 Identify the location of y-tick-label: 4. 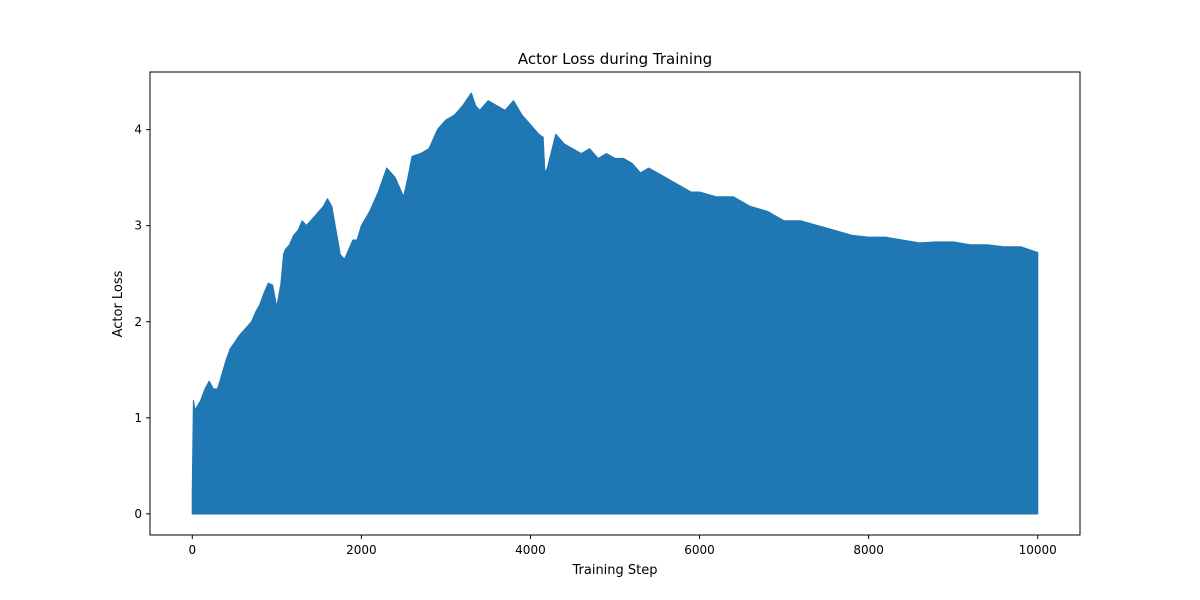
(138, 130).